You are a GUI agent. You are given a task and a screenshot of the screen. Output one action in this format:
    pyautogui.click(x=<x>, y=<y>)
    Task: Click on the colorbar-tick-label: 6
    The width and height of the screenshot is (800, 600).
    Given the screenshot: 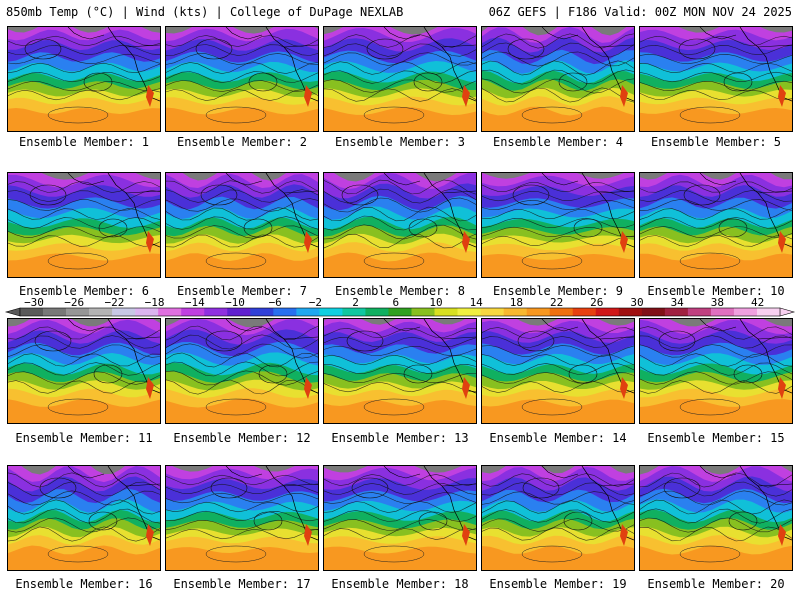 What is the action you would take?
    pyautogui.click(x=395, y=302)
    